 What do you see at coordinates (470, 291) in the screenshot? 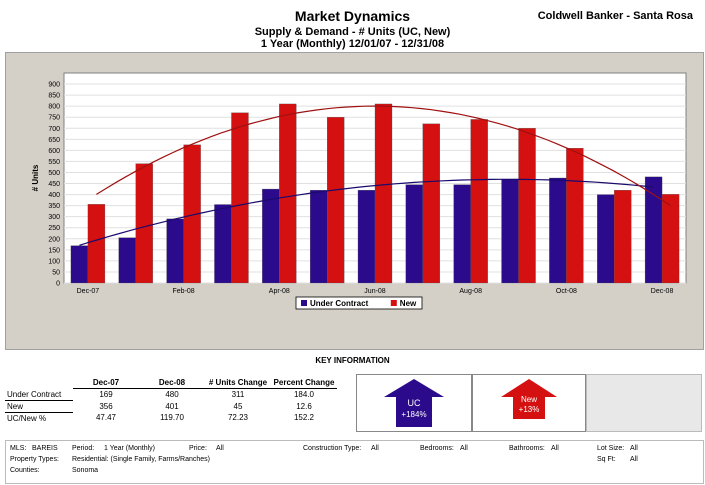
I see `x-tick-label: Aug-08` at bounding box center [470, 291].